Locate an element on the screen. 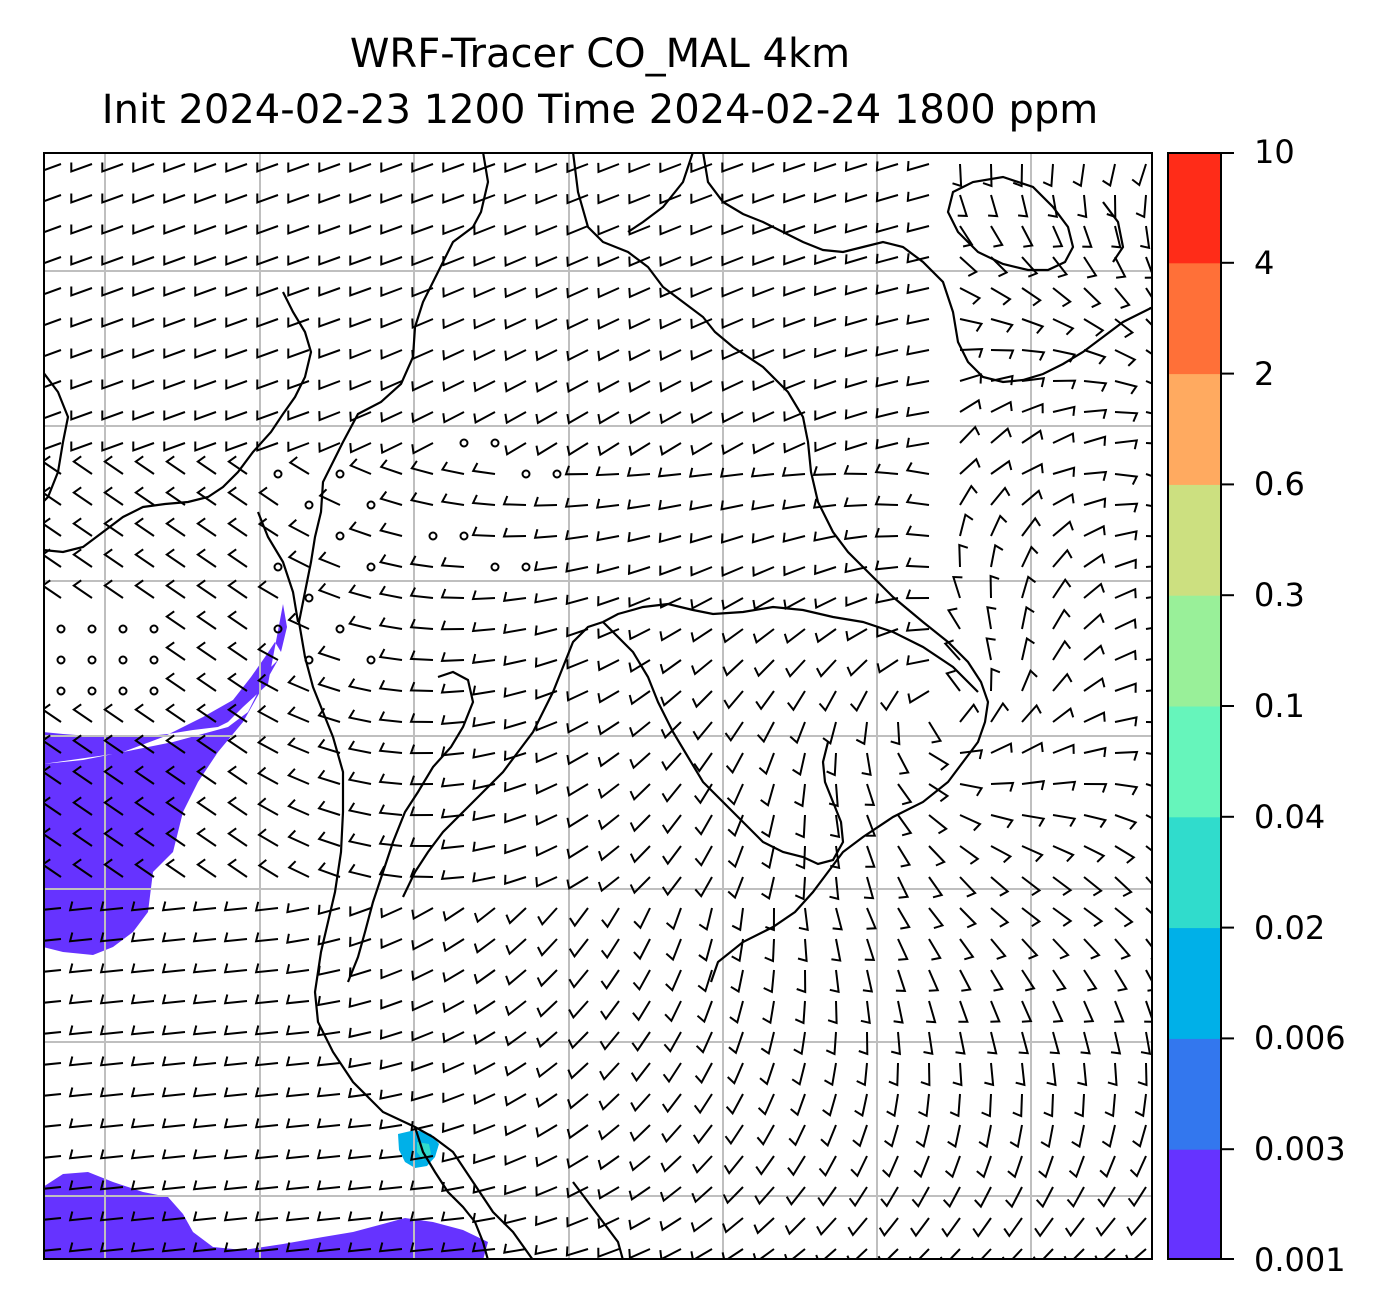 Image resolution: width=1400 pixels, height=1313 pixels. colorbar-frame is located at coordinates (1194, 706).